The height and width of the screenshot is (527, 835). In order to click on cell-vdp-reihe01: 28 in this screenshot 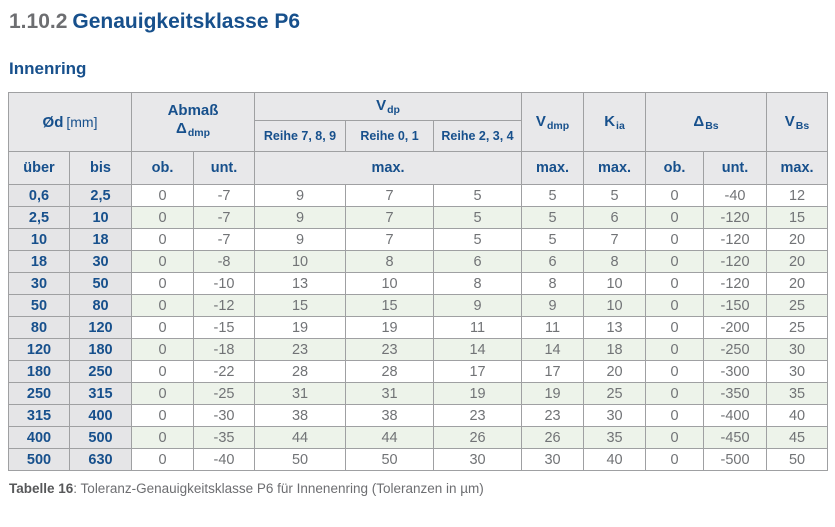, I will do `click(390, 371)`.